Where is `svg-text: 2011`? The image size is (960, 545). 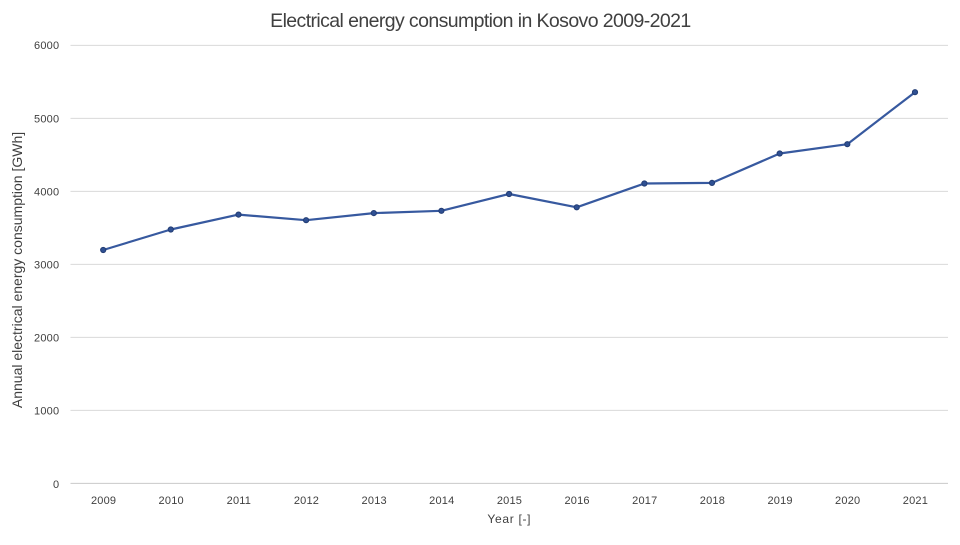 svg-text: 2011 is located at coordinates (239, 501).